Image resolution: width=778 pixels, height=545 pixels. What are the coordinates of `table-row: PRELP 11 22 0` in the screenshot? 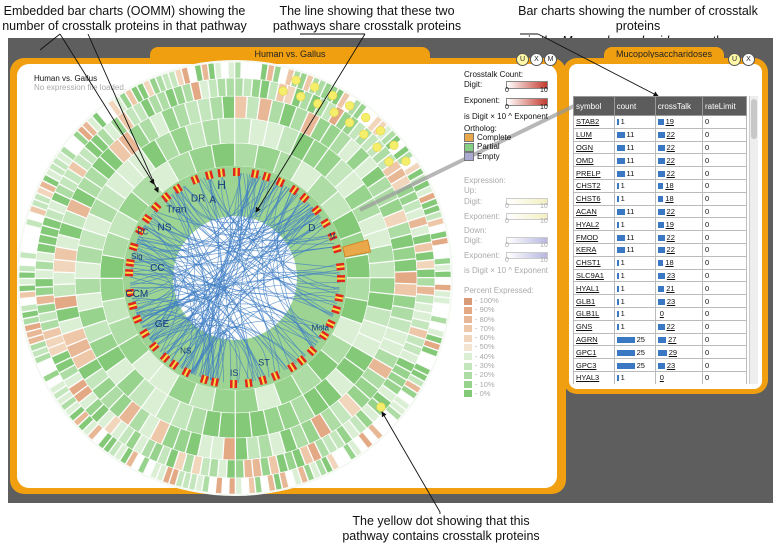 It's located at (660, 173).